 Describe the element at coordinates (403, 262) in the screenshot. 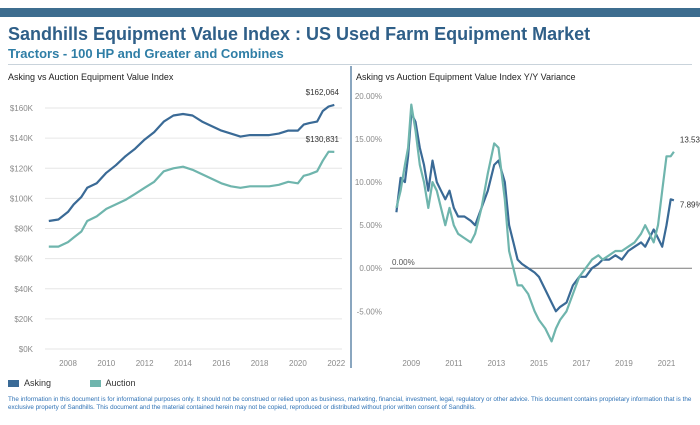

I see `zero-reference-label: 0.00%` at that location.